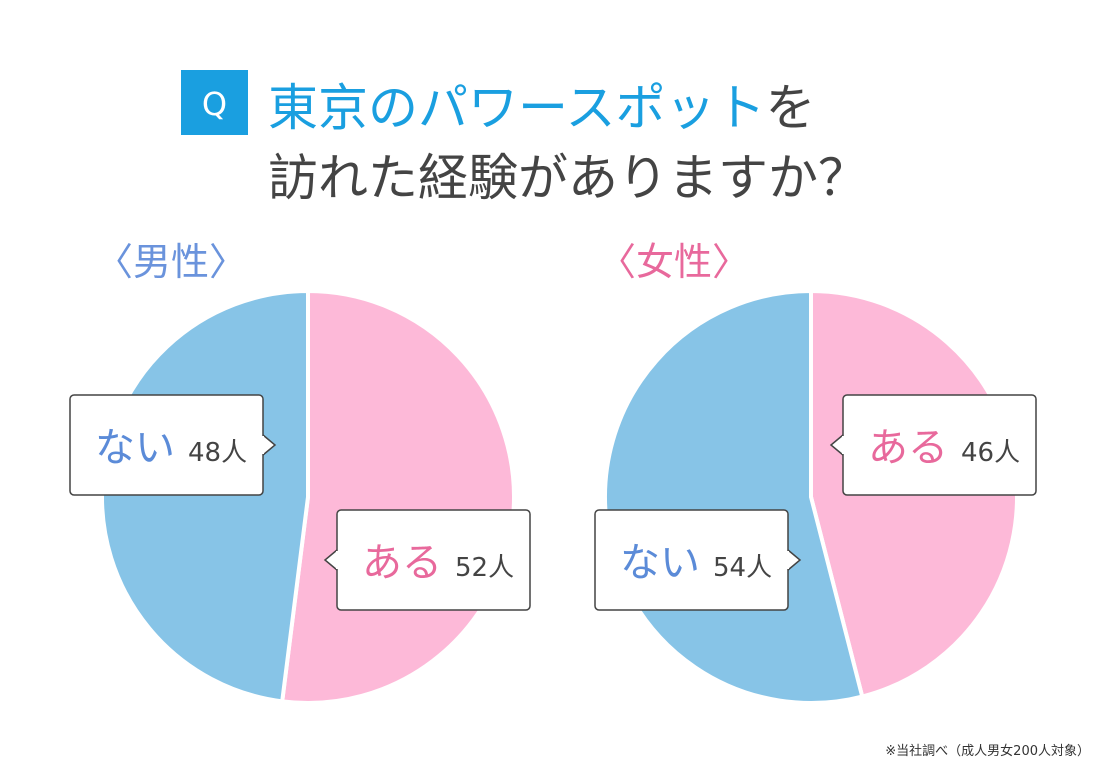 The width and height of the screenshot is (1100, 770). Describe the element at coordinates (568, 178) in the screenshot. I see `title-line-2: 訪れた経験がありますか？` at that location.